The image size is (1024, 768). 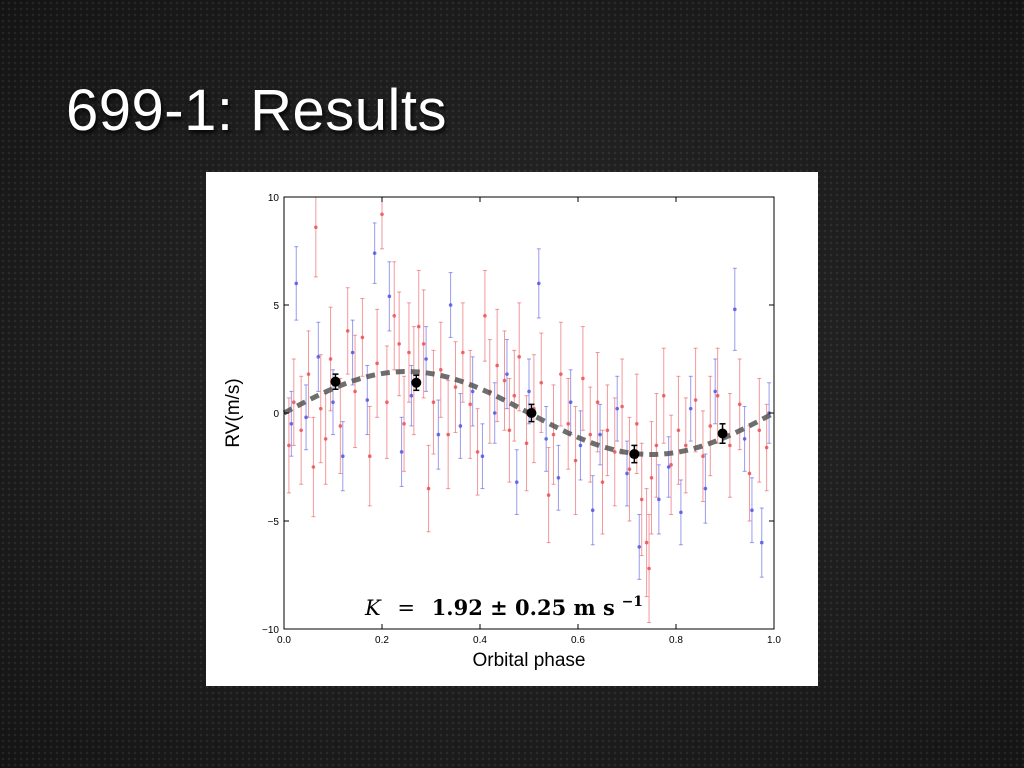 What do you see at coordinates (480, 640) in the screenshot?
I see `x-tick-label-2: 0.4` at bounding box center [480, 640].